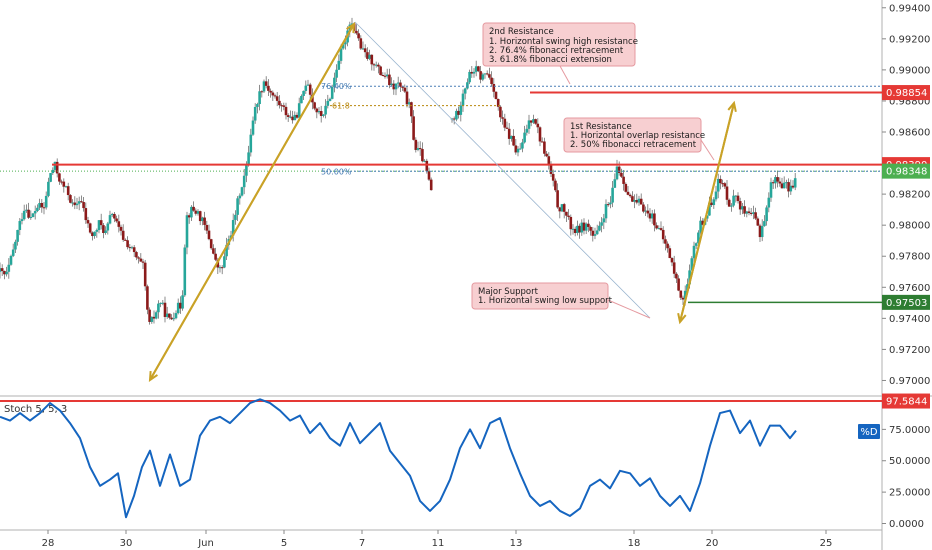  What do you see at coordinates (909, 39) in the screenshot?
I see `price-tick-label: 0.99200` at bounding box center [909, 39].